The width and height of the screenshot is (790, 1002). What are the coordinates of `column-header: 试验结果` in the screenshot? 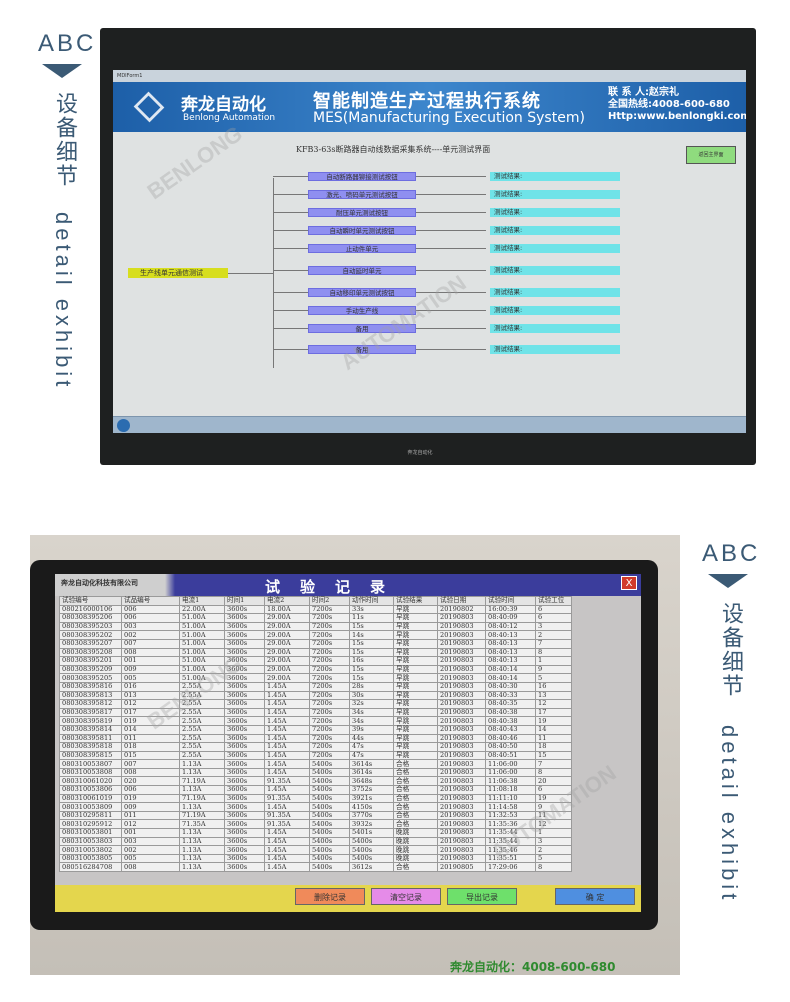 It's located at (415, 601).